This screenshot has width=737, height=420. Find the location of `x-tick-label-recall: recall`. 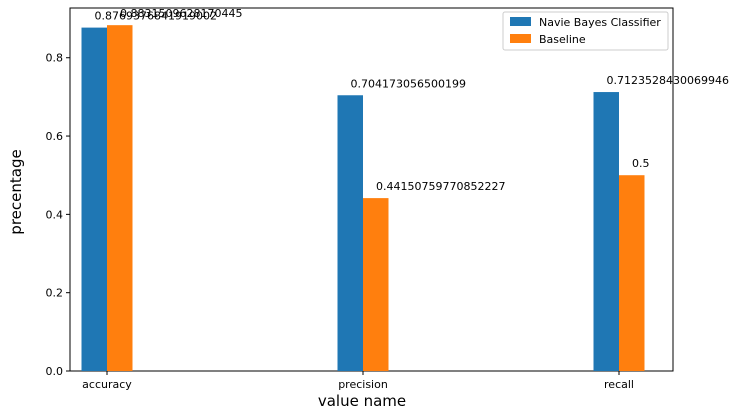

x-tick-label-recall: recall is located at coordinates (619, 384).